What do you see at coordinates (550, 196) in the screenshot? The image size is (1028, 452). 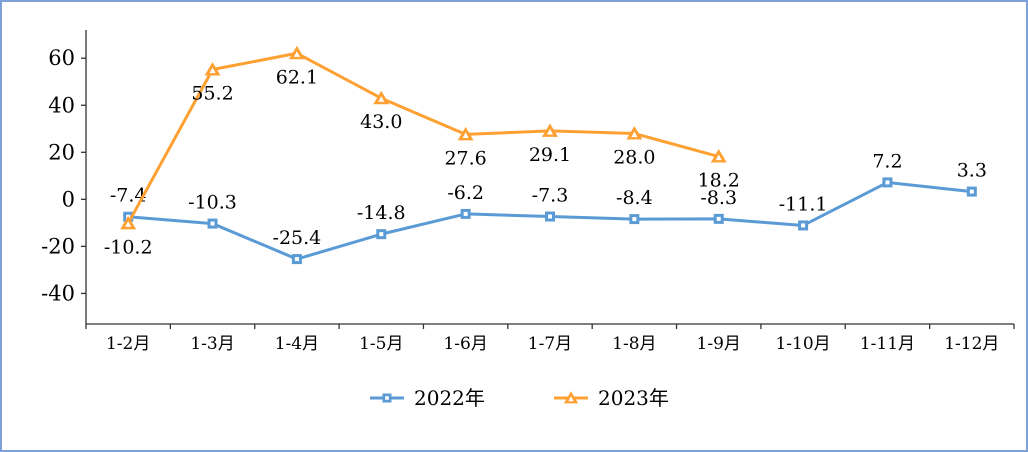 I see `data-label: -7.3` at bounding box center [550, 196].